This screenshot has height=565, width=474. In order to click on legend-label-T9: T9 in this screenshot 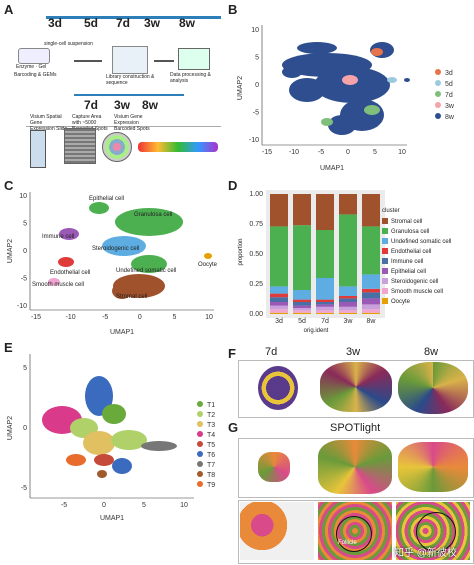, I will do `click(211, 485)`.